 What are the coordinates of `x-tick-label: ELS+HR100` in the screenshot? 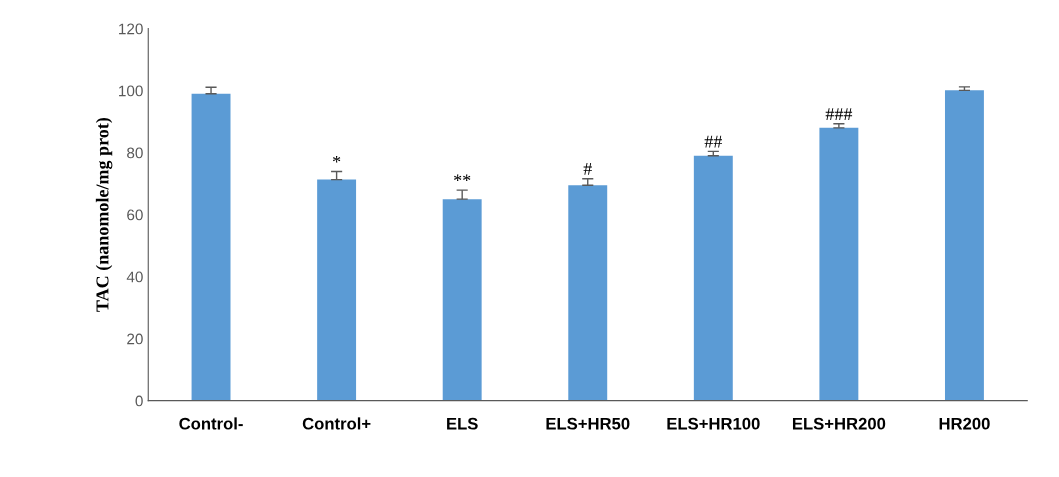 It's located at (713, 423).